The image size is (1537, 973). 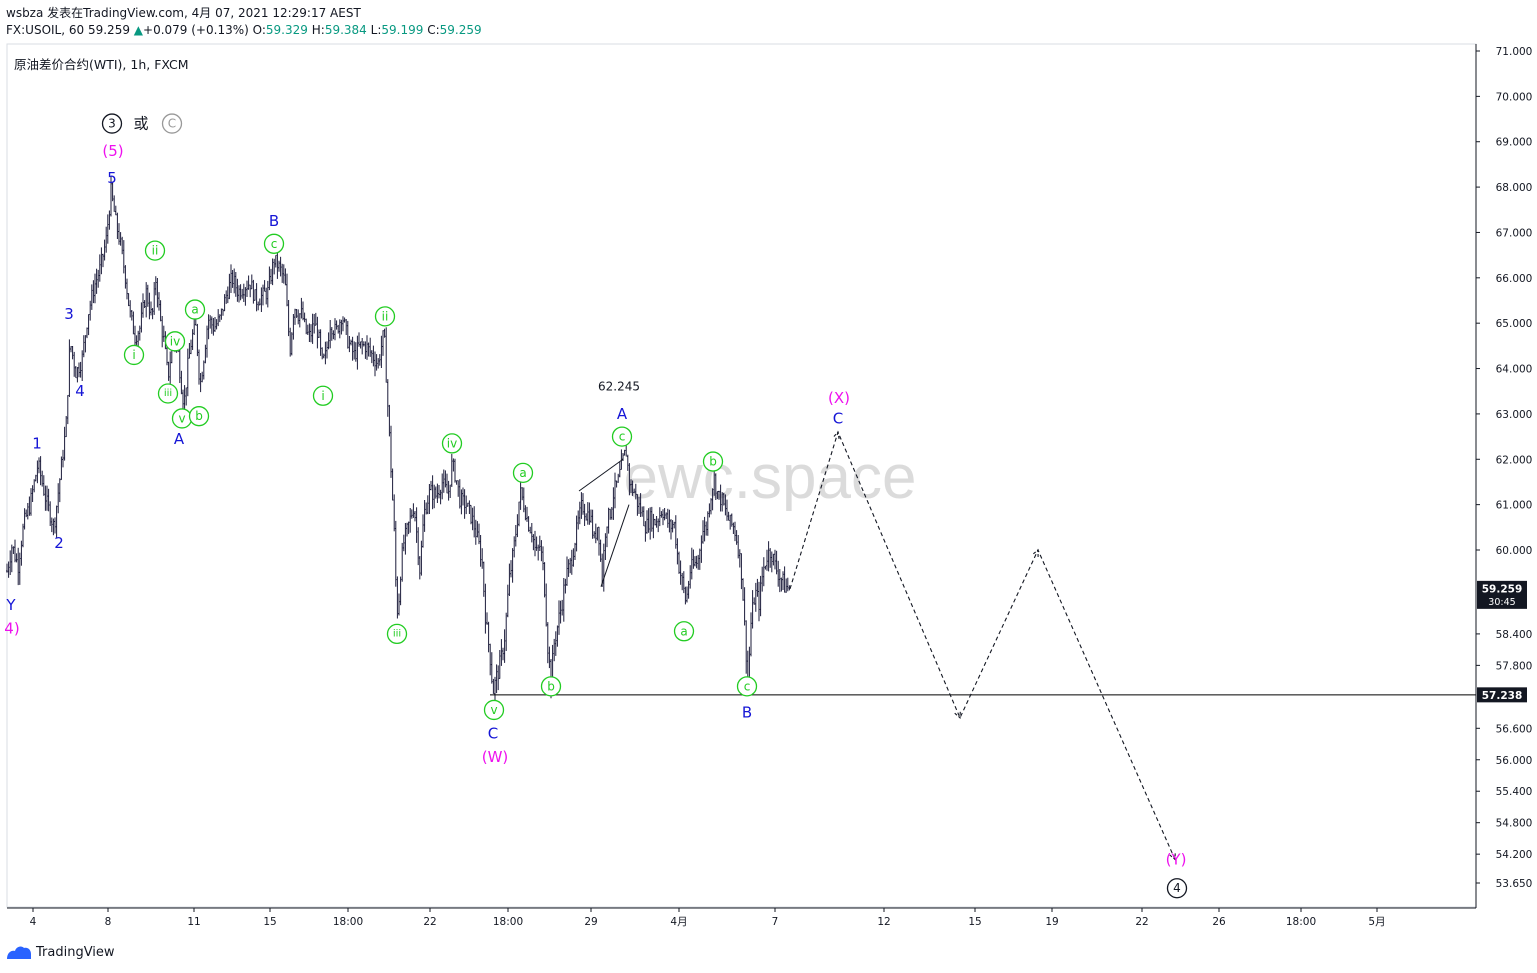 I want to click on price-tick-label: 65.000, so click(x=1514, y=324).